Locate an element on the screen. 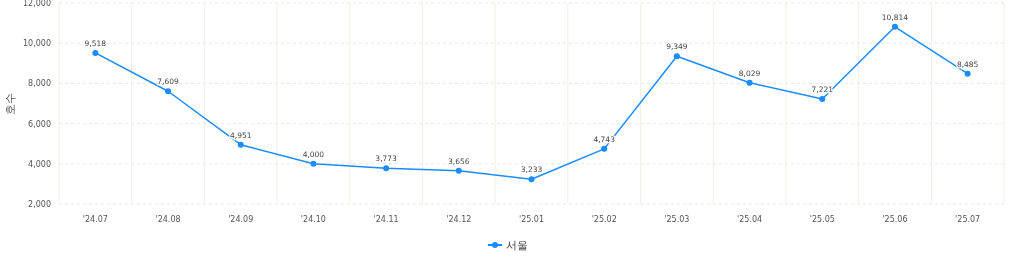  y-tick-label: 8,000 is located at coordinates (39, 84).